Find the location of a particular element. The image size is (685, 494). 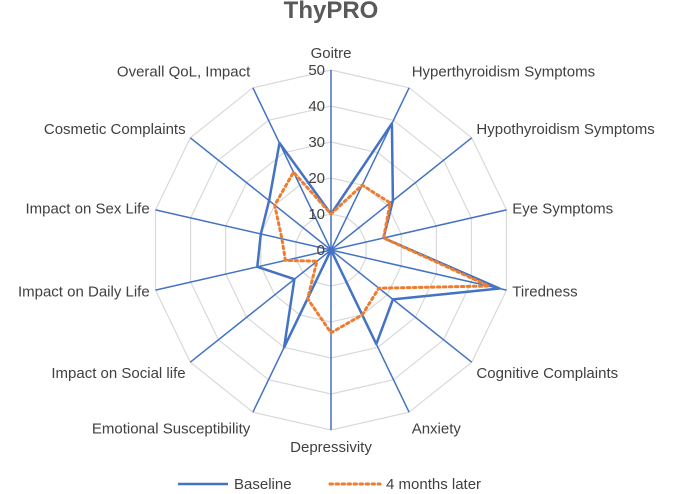

tick-label: 0 is located at coordinates (321, 250).